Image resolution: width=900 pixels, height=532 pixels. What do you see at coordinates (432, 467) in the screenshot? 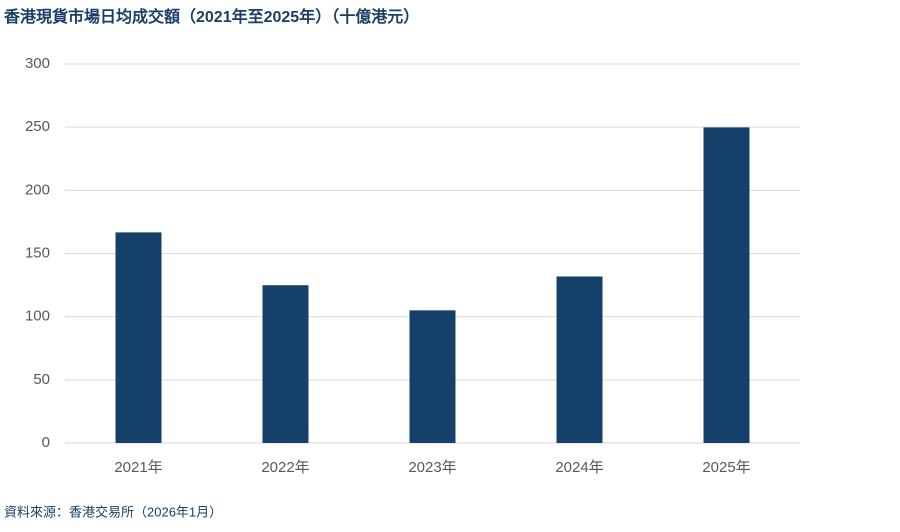
I see `x-tick-label: 2023年` at bounding box center [432, 467].